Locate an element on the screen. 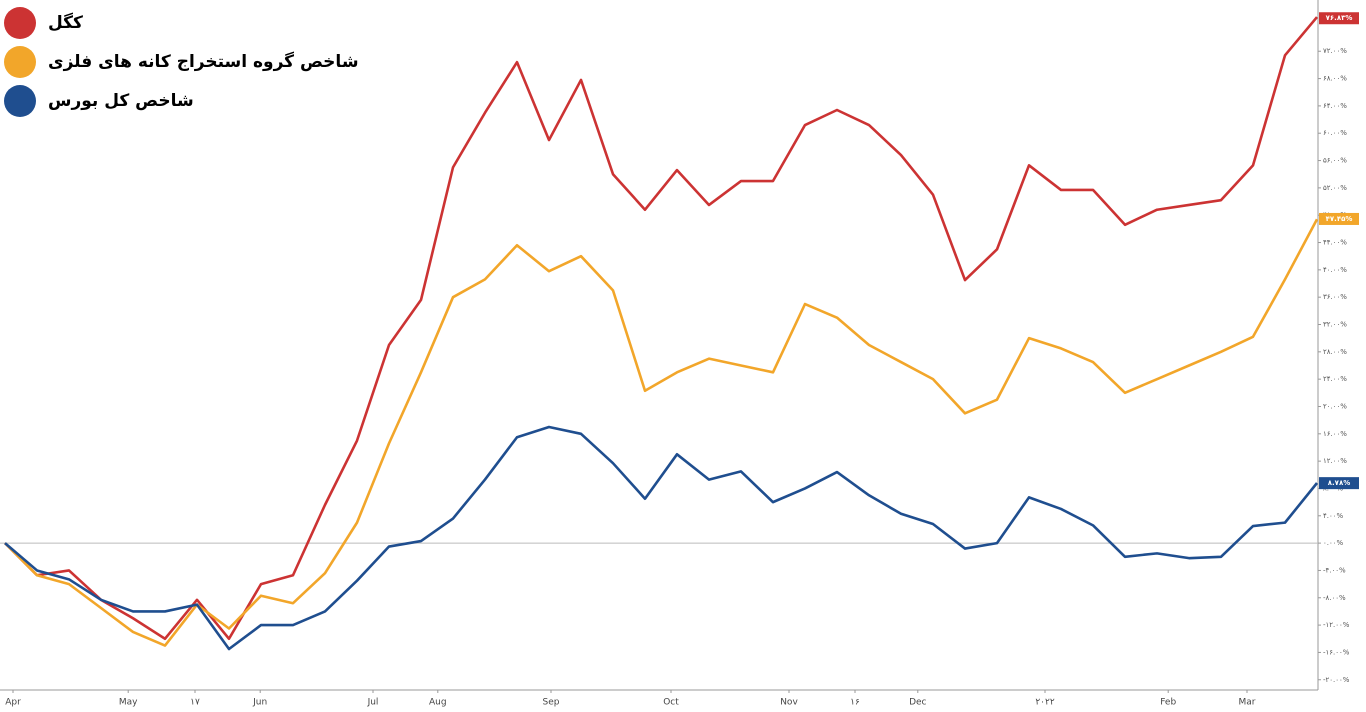 This screenshot has height=712, width=1366. y-tick-label: ۲۴.۰۰% is located at coordinates (1335, 379).